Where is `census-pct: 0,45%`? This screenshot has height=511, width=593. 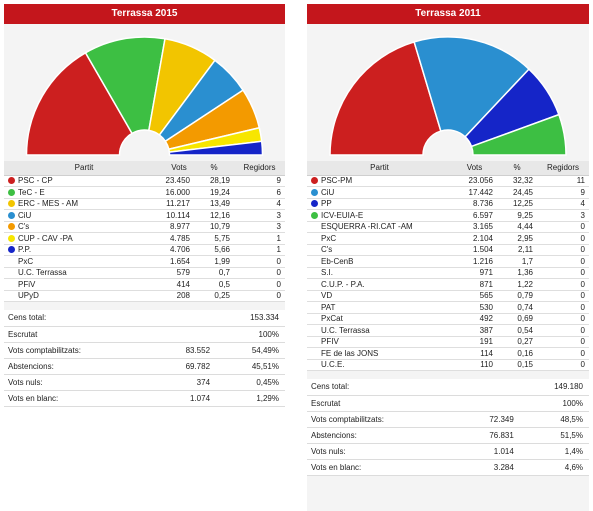 census-pct: 0,45% is located at coordinates (250, 382).